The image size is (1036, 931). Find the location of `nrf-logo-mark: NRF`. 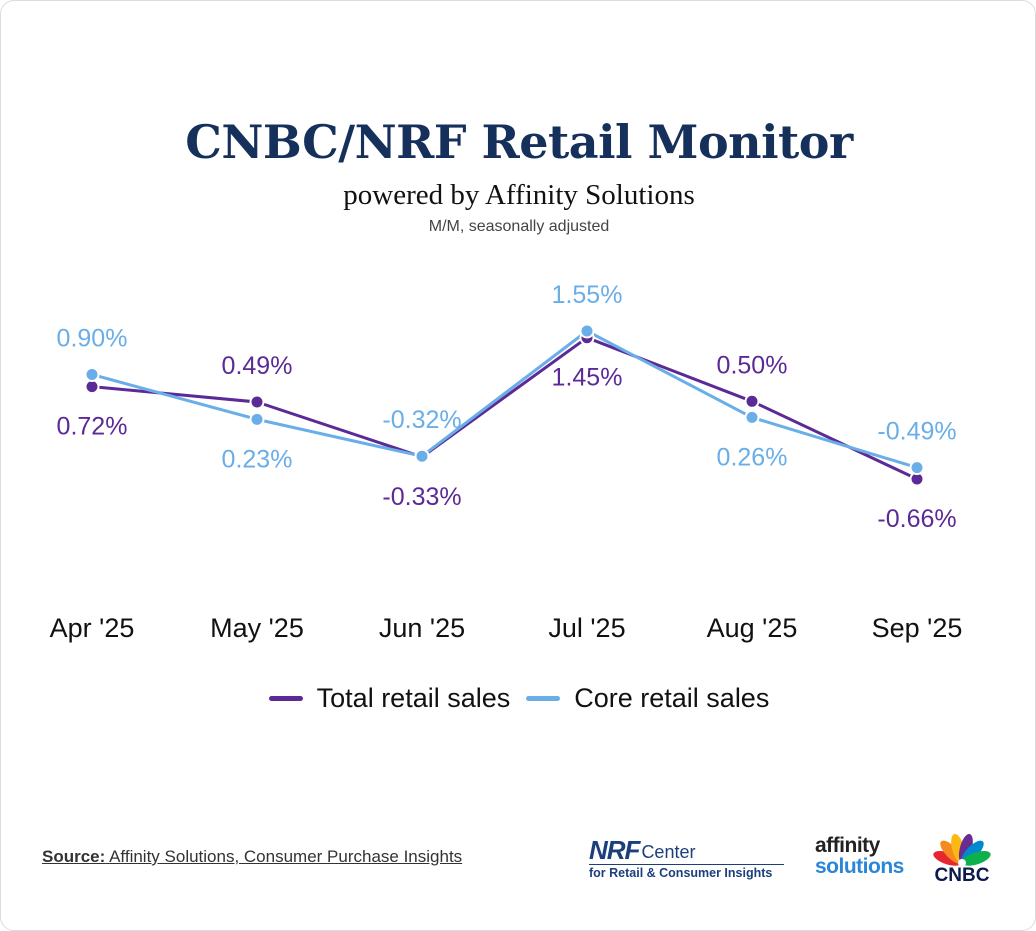

nrf-logo-mark: NRF is located at coordinates (614, 850).